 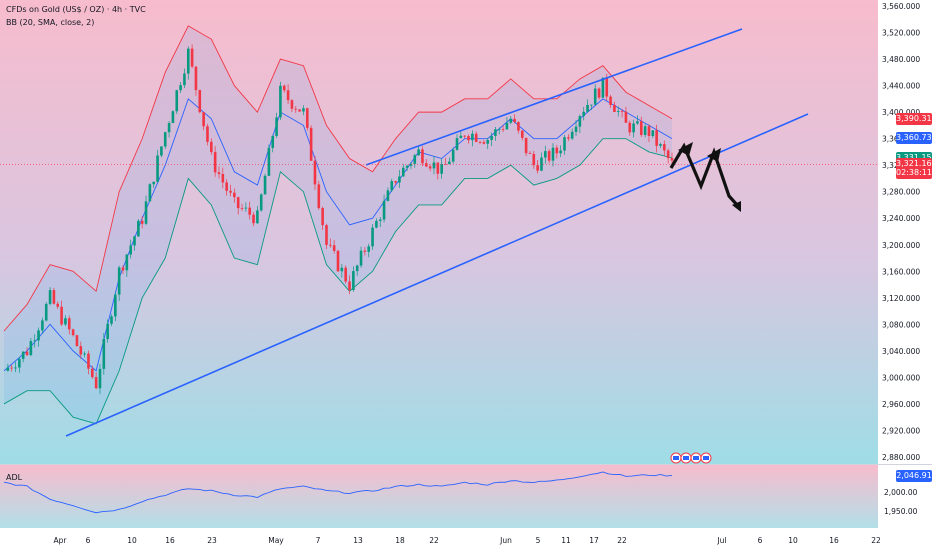 I want to click on adl-axis-tick: 2,000.00, so click(x=901, y=492).